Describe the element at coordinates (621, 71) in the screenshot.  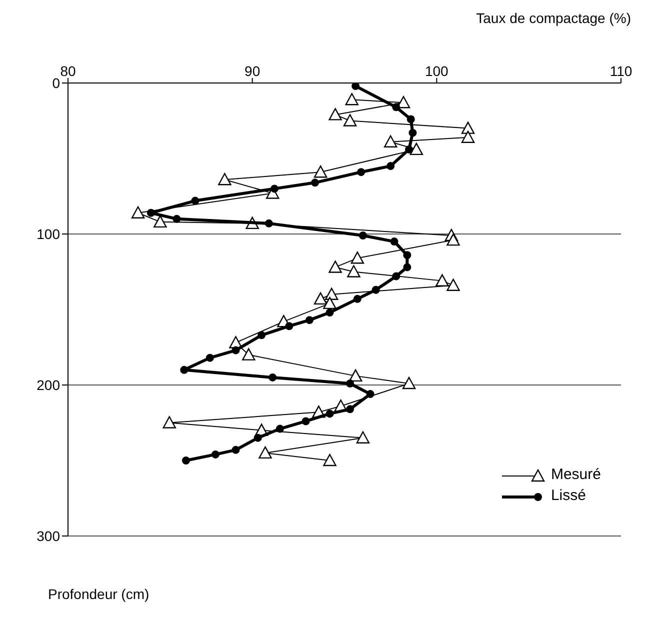
I see `x-tick-label: 110` at that location.